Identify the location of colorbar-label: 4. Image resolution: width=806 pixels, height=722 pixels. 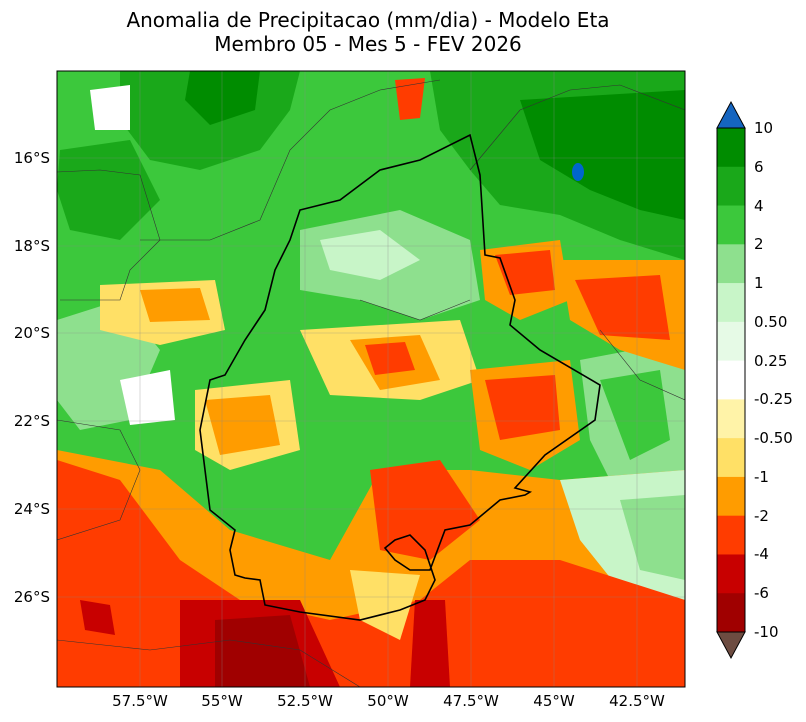
(759, 206).